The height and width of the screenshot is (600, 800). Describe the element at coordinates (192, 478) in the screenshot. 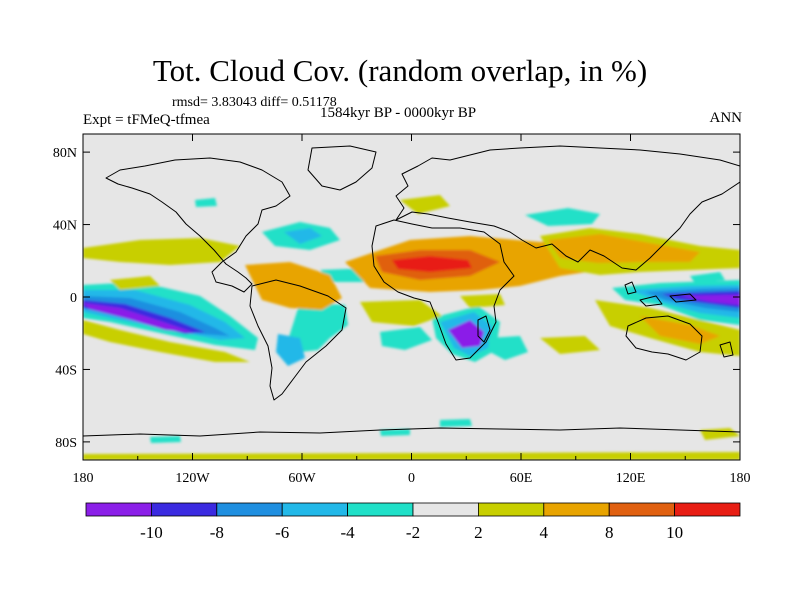

I see `lon-tick-label: 120W` at that location.